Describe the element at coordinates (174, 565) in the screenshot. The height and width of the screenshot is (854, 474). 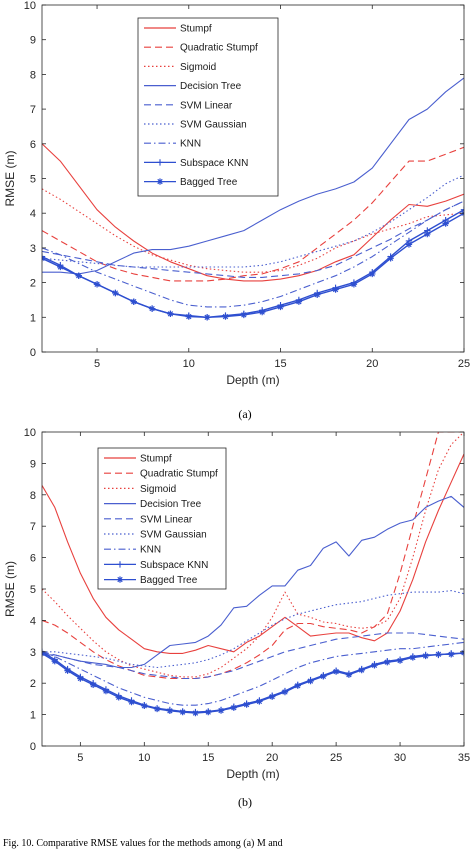
I see `legend-label-7: Subspace KNN` at that location.